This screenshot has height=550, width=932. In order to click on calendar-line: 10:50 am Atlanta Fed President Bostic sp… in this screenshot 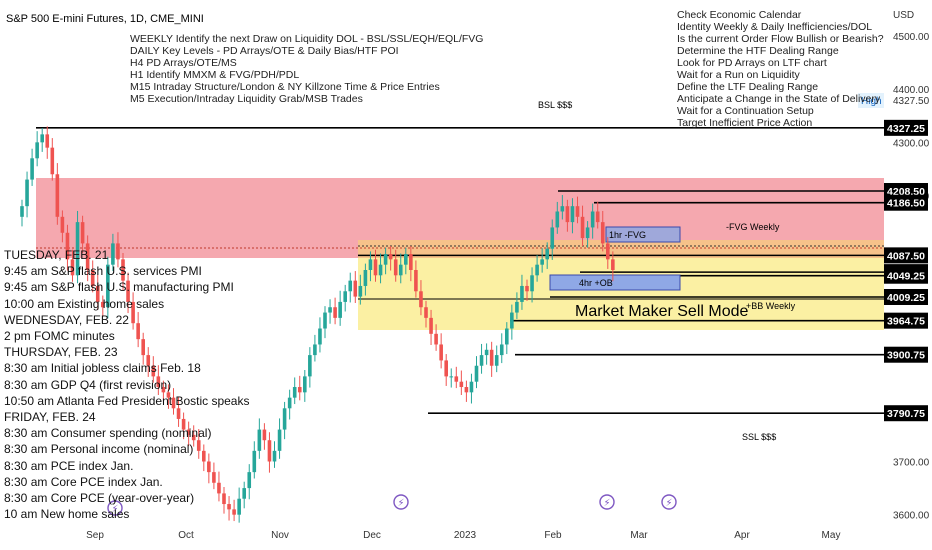, I will do `click(127, 400)`.